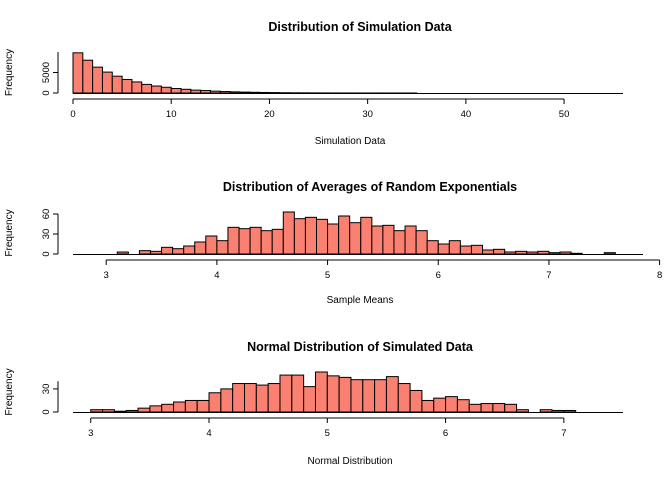 The image size is (672, 485). What do you see at coordinates (171, 114) in the screenshot?
I see `x-tick-label: 10` at bounding box center [171, 114].